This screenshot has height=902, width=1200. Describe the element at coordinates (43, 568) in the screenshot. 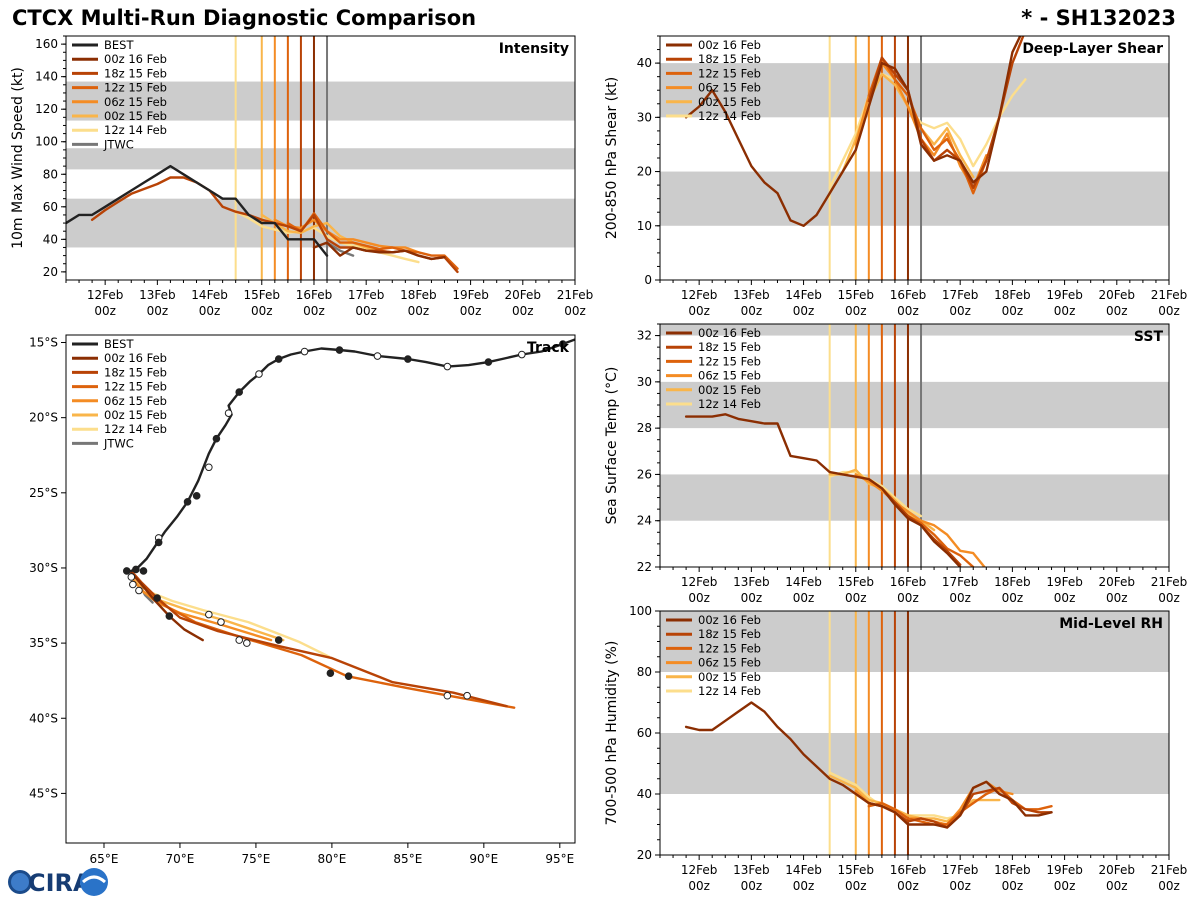

I see `y-tick-label: 30°S` at that location.